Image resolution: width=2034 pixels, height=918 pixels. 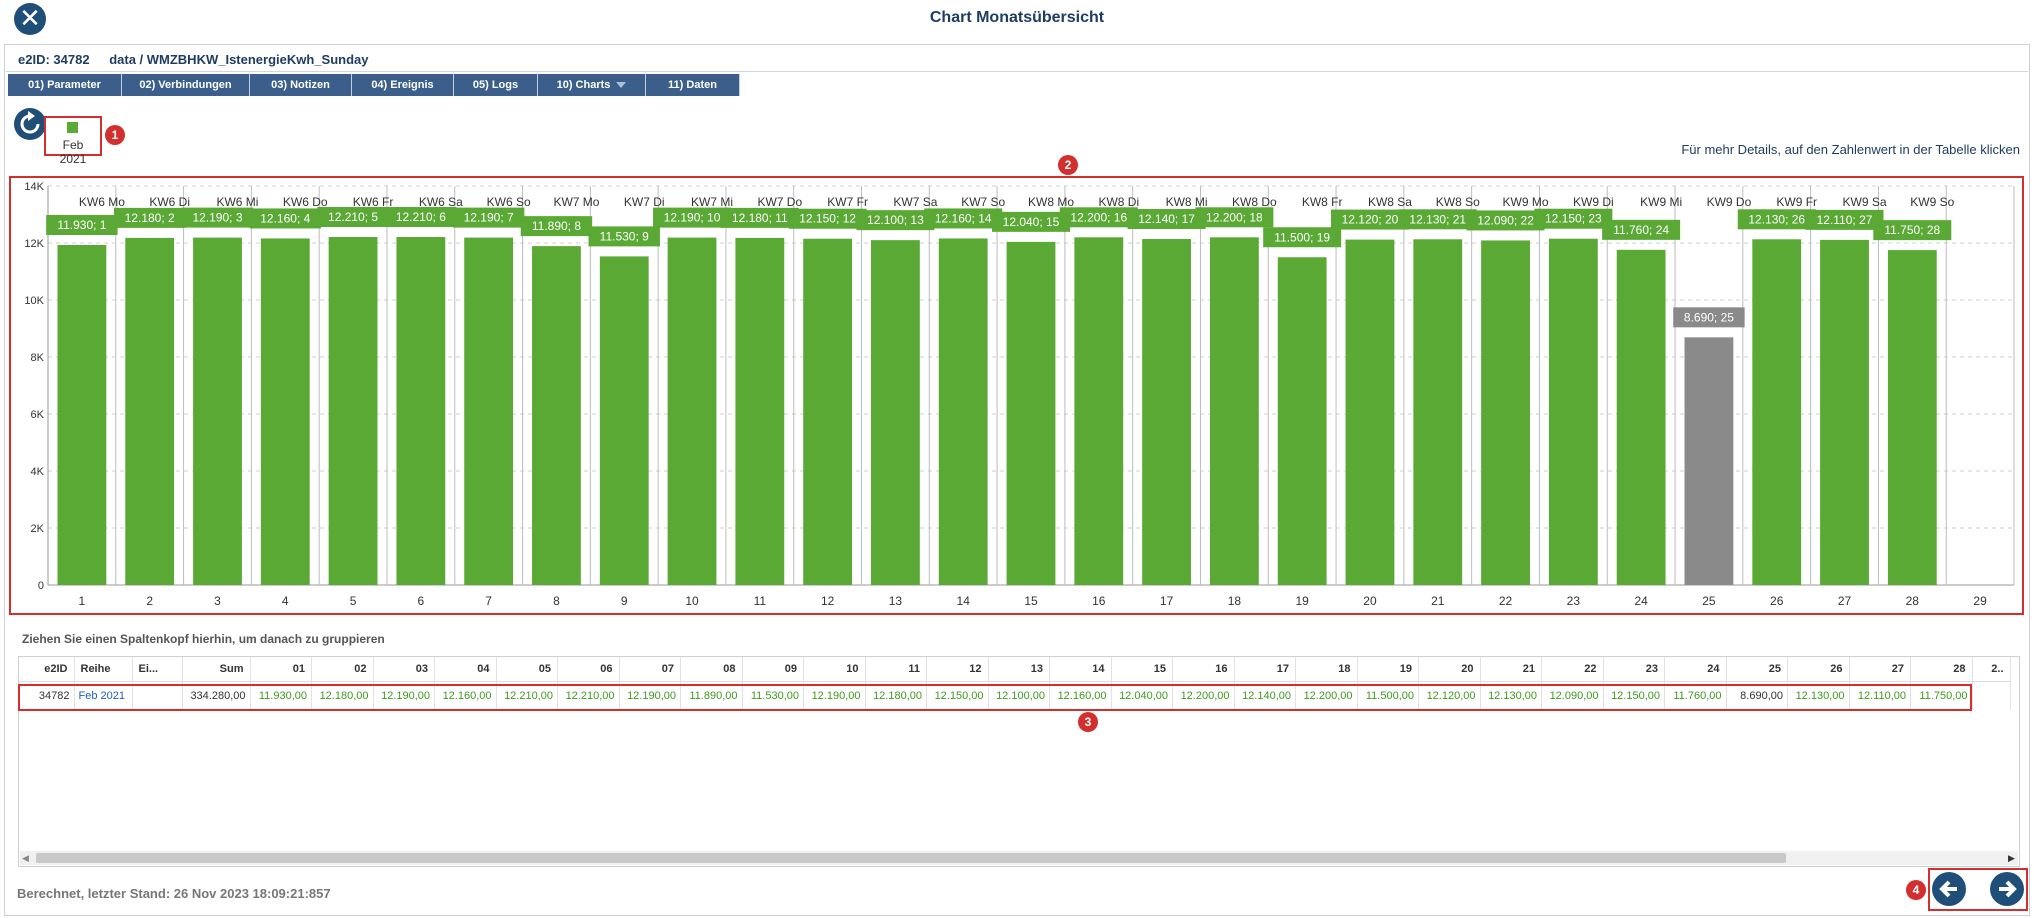 What do you see at coordinates (1068, 165) in the screenshot?
I see `marker-2: 2` at bounding box center [1068, 165].